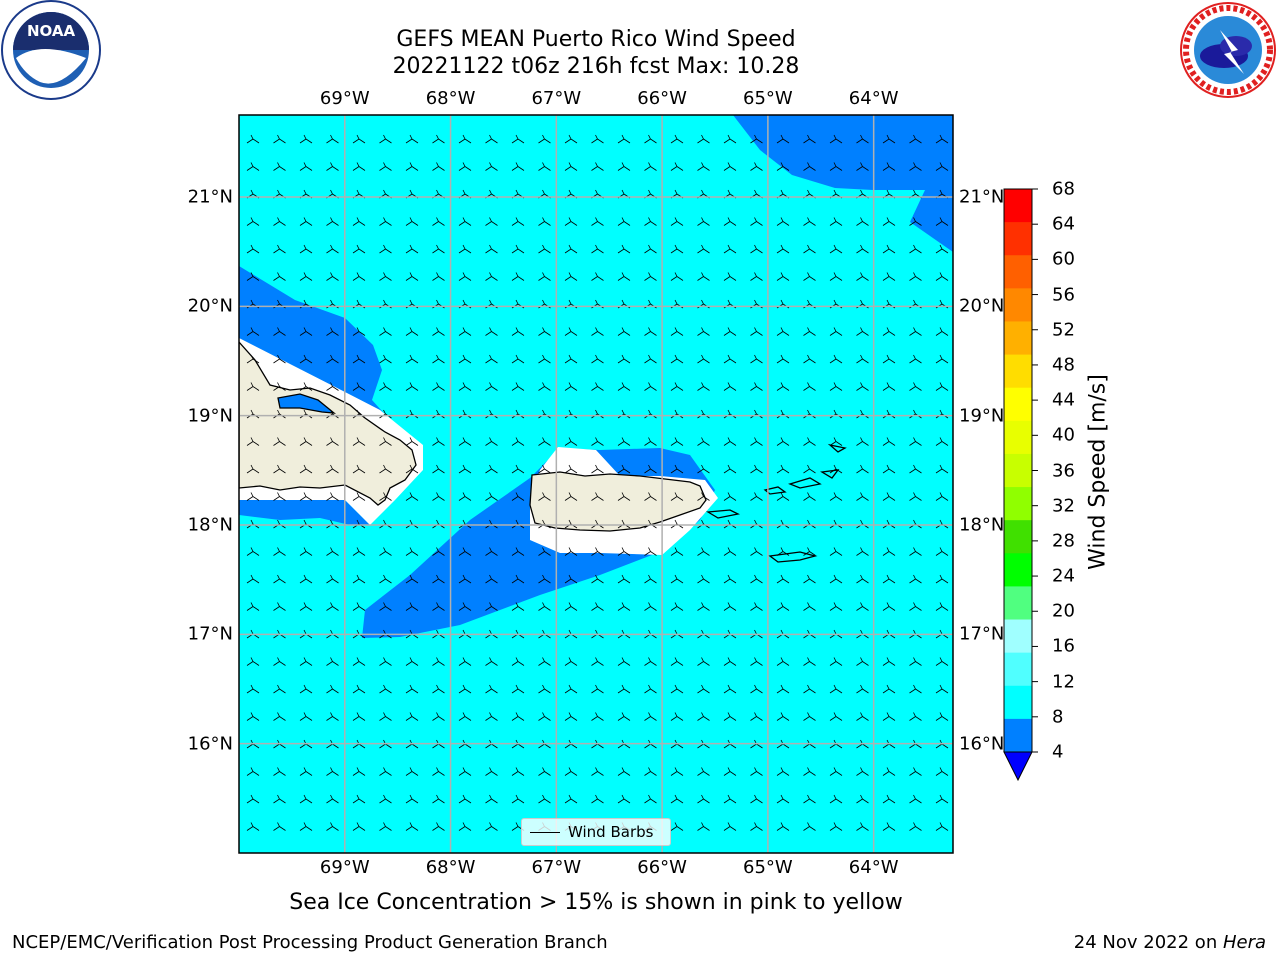 Image resolution: width=1280 pixels, height=960 pixels. Describe the element at coordinates (51, 50) in the screenshot. I see `noaa-logo: NOAA` at that location.